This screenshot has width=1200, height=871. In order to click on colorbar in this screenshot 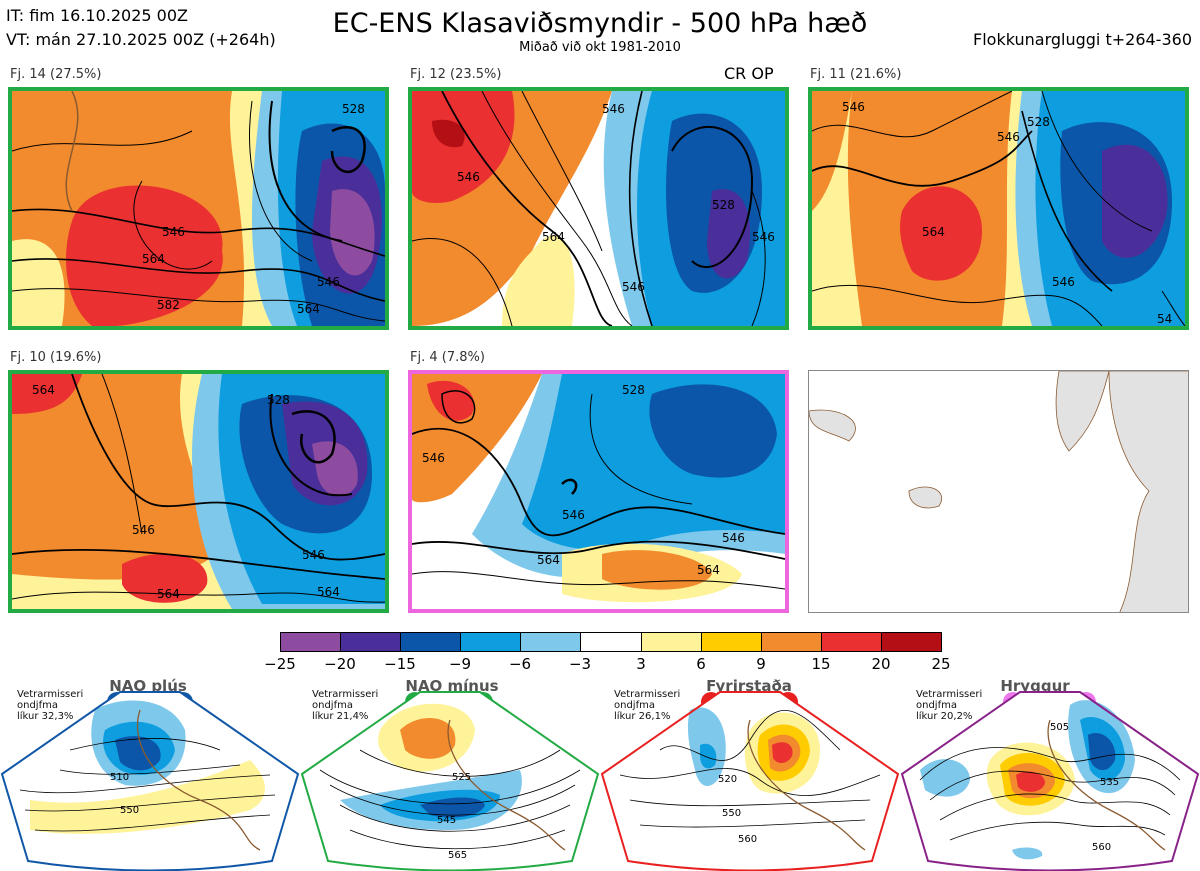, I will do `click(611, 642)`.